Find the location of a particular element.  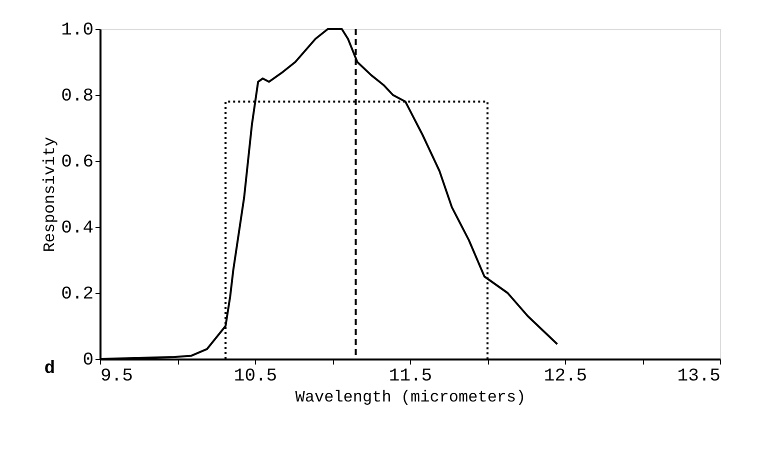

x-tick-label: 9.5 is located at coordinates (116, 376).